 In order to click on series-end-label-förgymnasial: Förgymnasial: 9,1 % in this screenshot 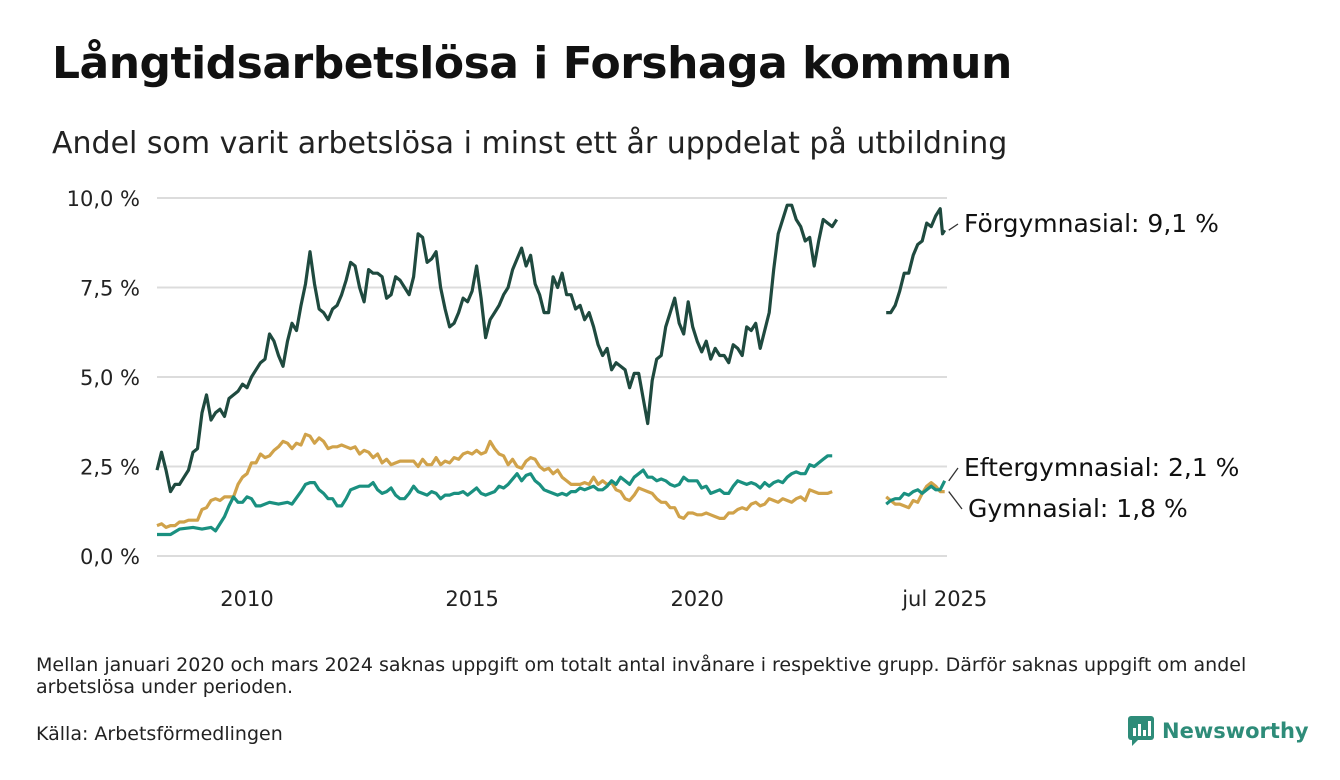, I will do `click(1091, 223)`.